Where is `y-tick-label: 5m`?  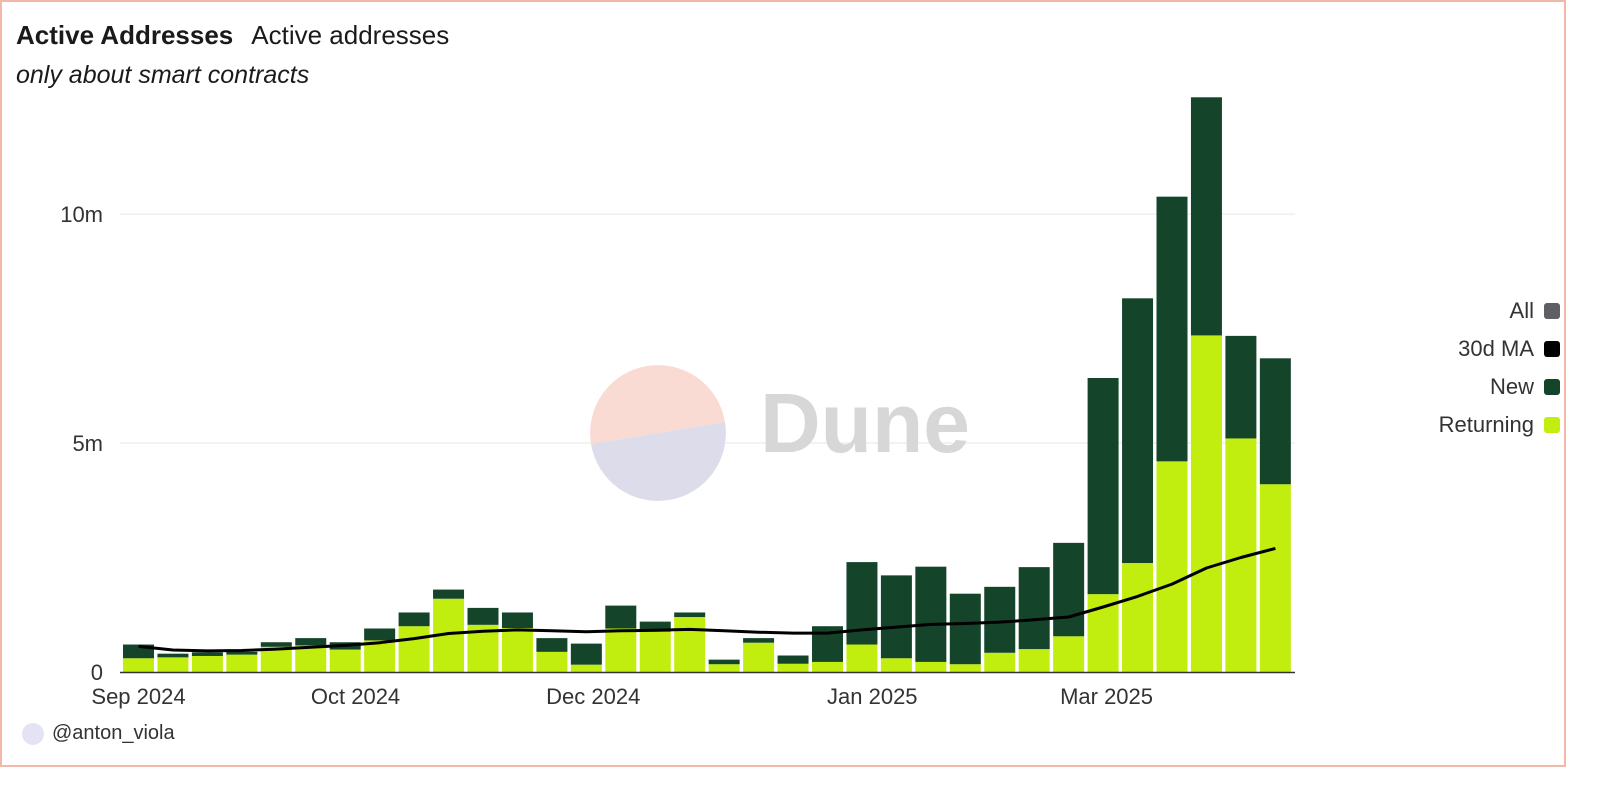 y-tick-label: 5m is located at coordinates (87, 443).